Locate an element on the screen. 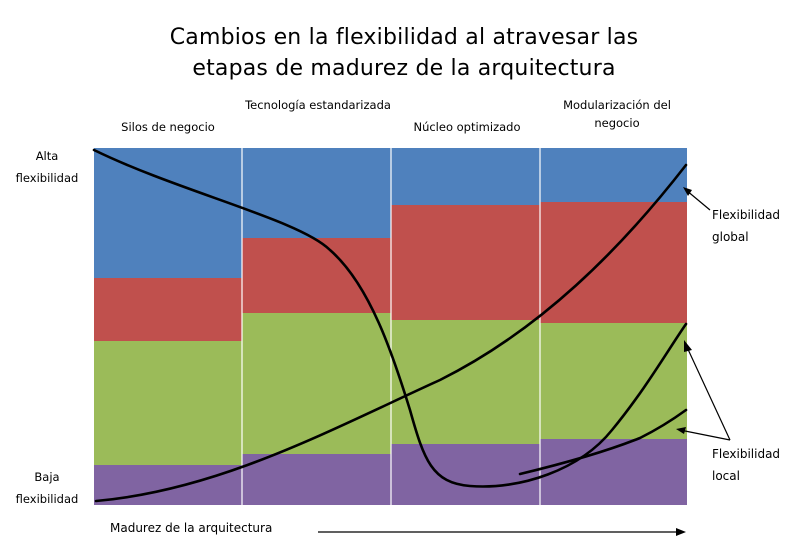  x-axis-label: Madurez de la arquitectura is located at coordinates (191, 528).